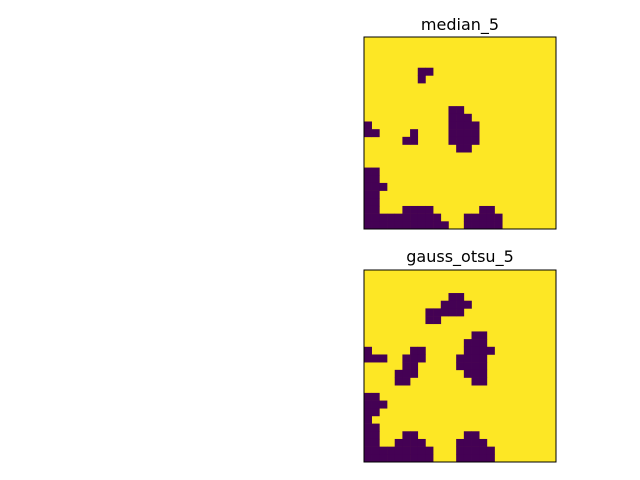 This screenshot has height=480, width=640. What do you see at coordinates (460, 257) in the screenshot?
I see `panel-title-gauss-otsu: gauss_otsu_5` at bounding box center [460, 257].